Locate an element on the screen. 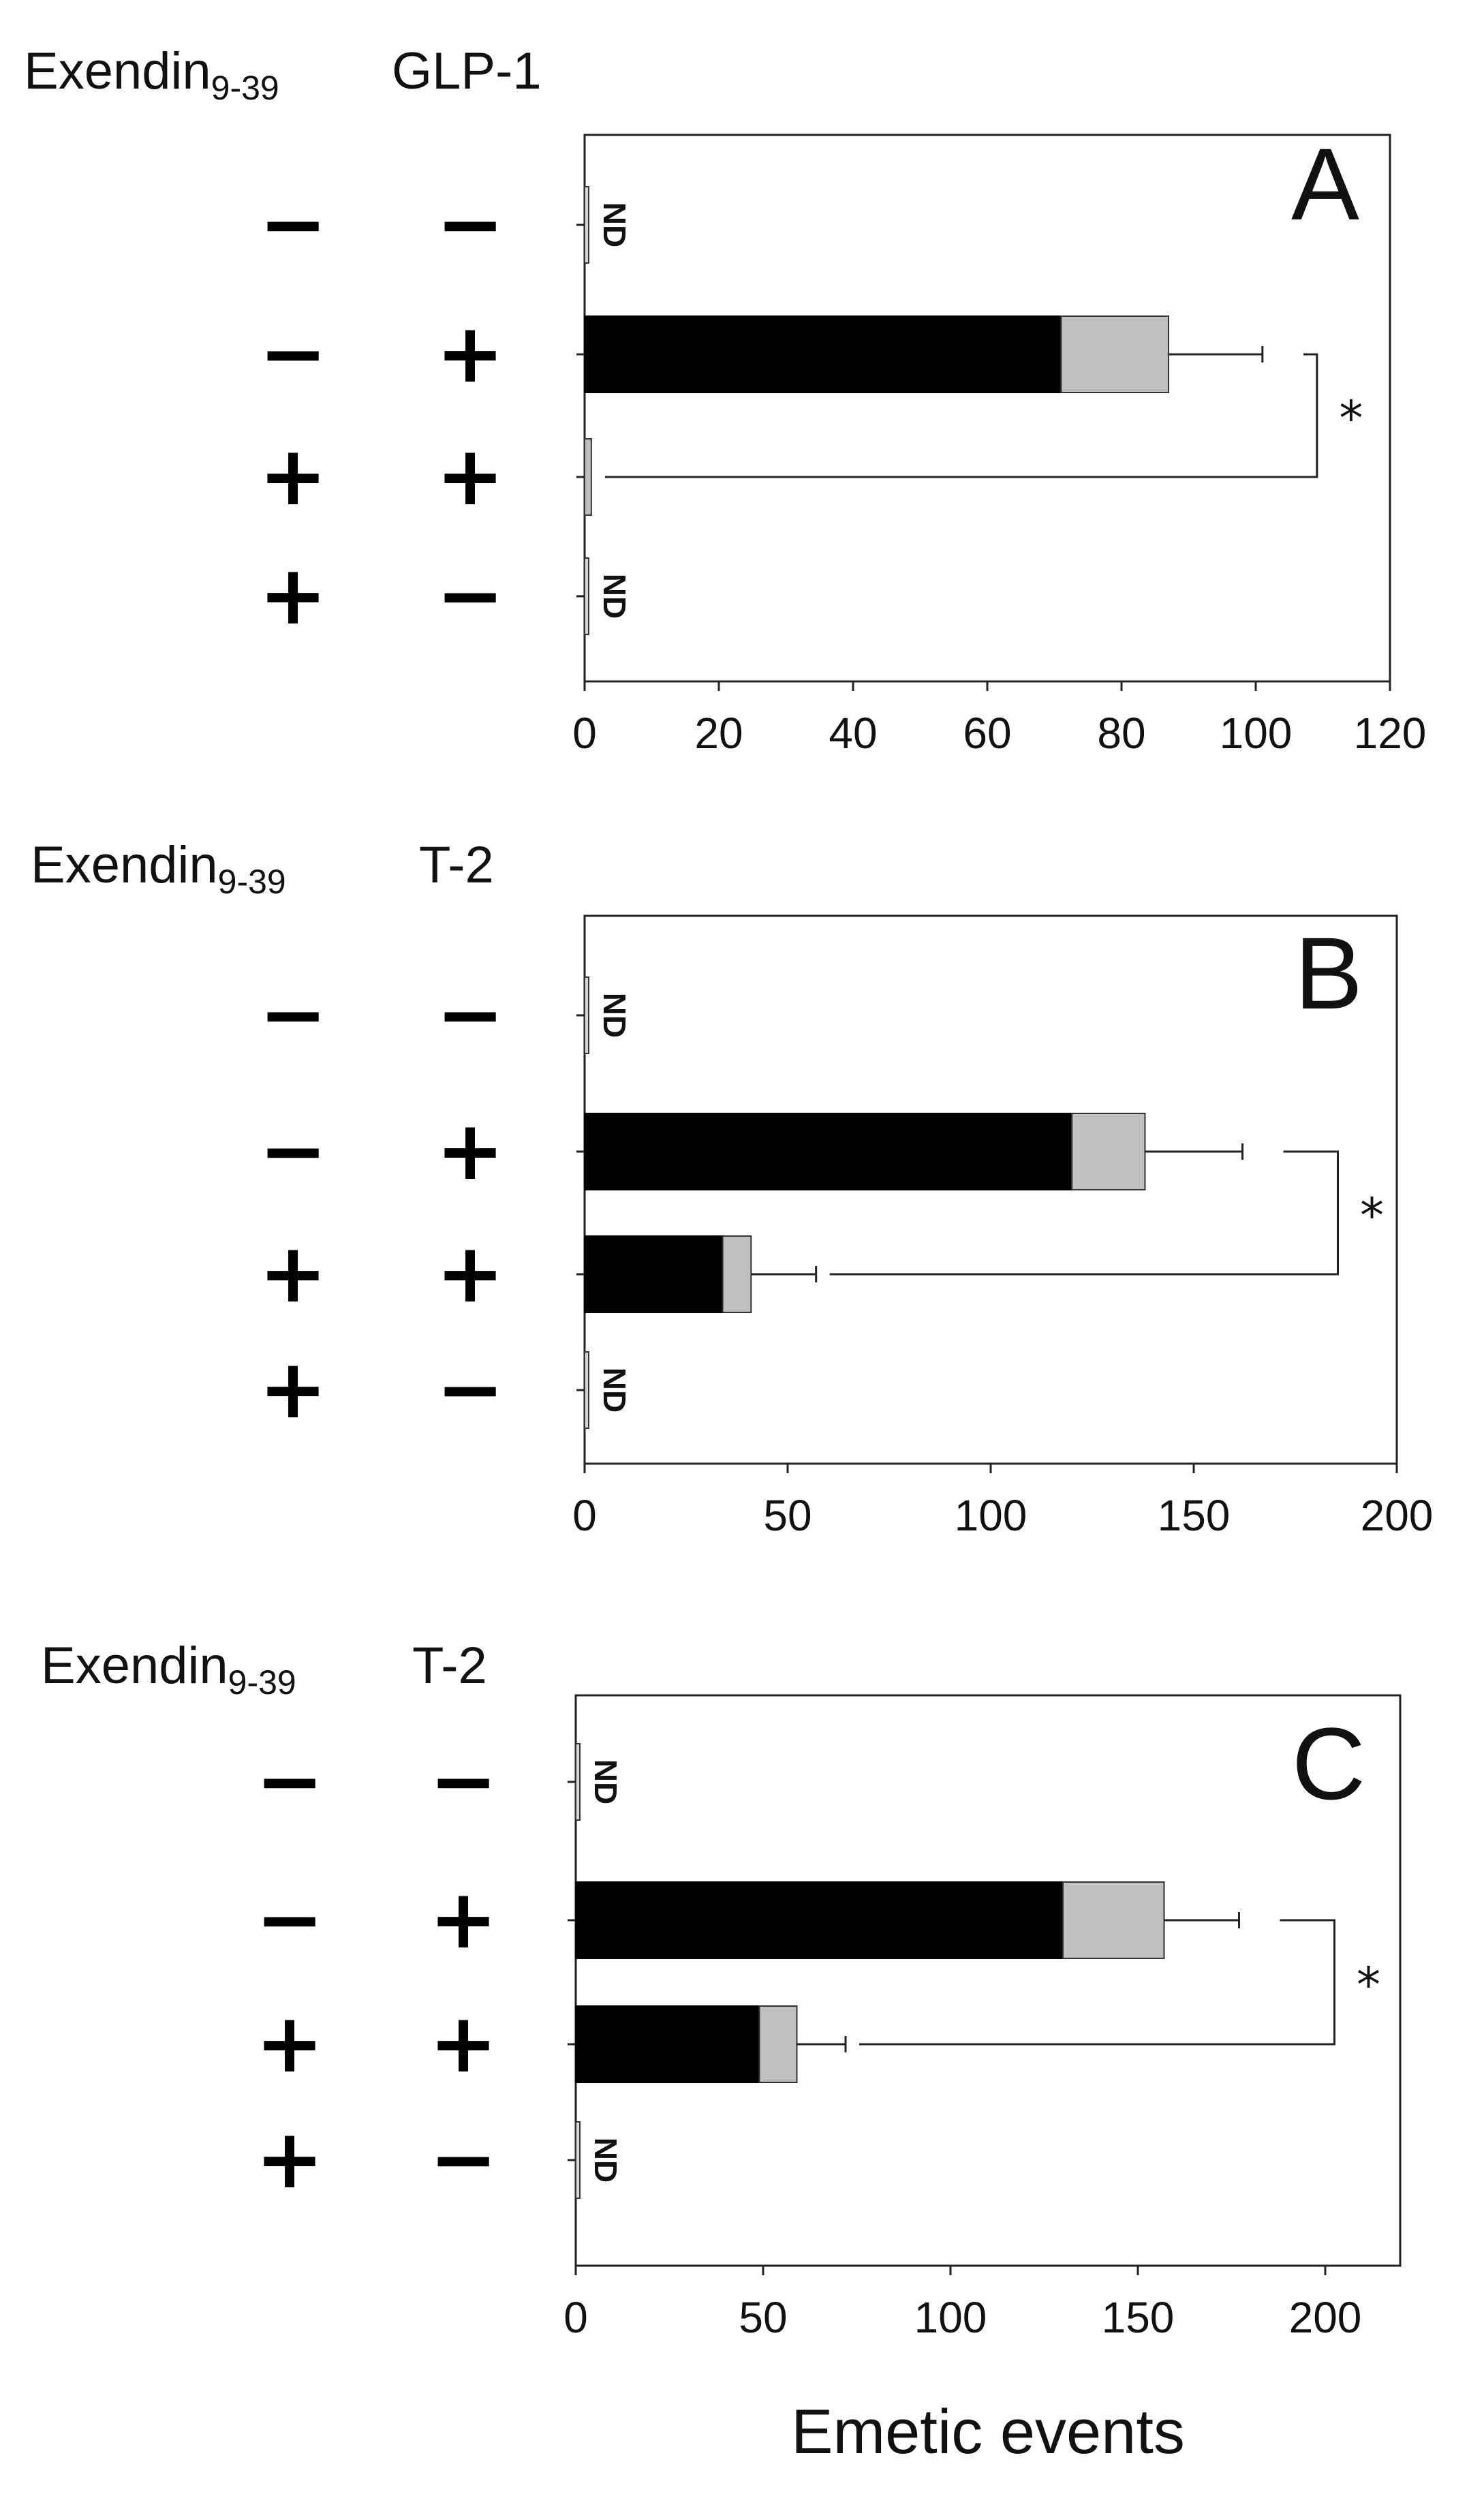 This screenshot has height=2496, width=1484. panel-letter: C is located at coordinates (1329, 1763).